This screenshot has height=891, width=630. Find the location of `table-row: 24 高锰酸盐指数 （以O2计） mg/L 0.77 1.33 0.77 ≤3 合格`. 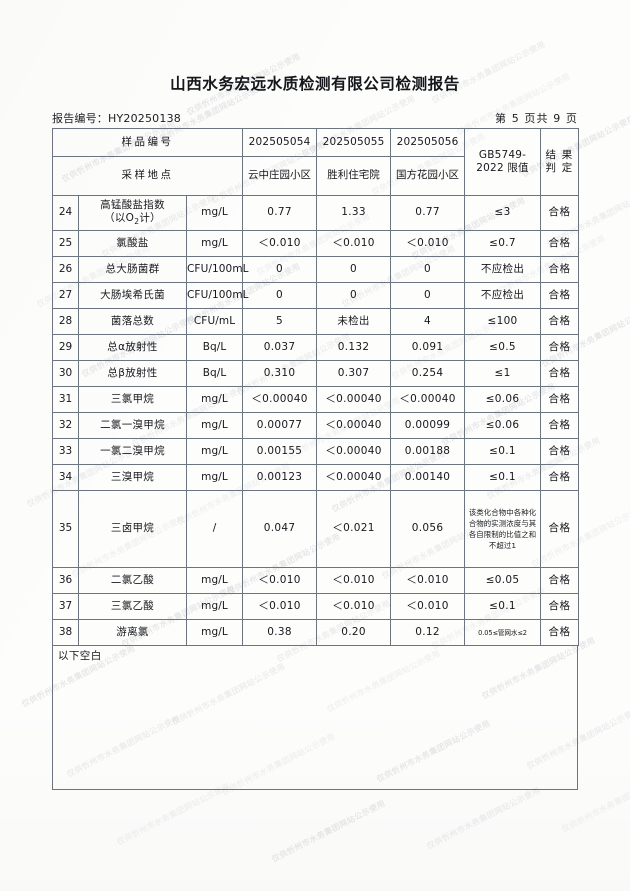

table-row: 24 高锰酸盐指数 （以O2计） mg/L 0.77 1.33 0.77 ≤3 合格 is located at coordinates (316, 213).